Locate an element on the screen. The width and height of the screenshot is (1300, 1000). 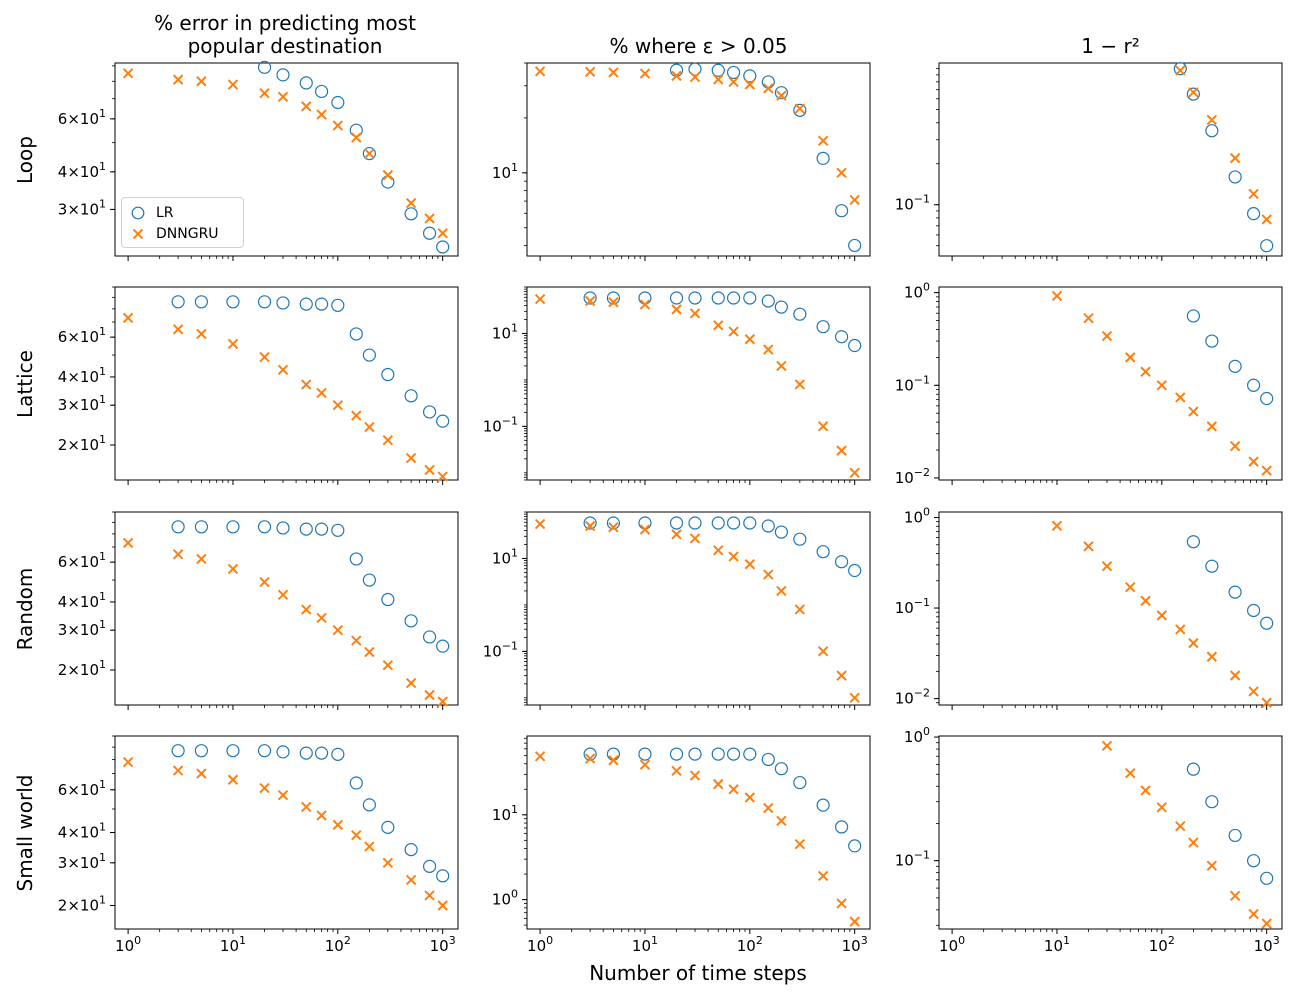
legend-label-lr: LR is located at coordinates (165, 213).